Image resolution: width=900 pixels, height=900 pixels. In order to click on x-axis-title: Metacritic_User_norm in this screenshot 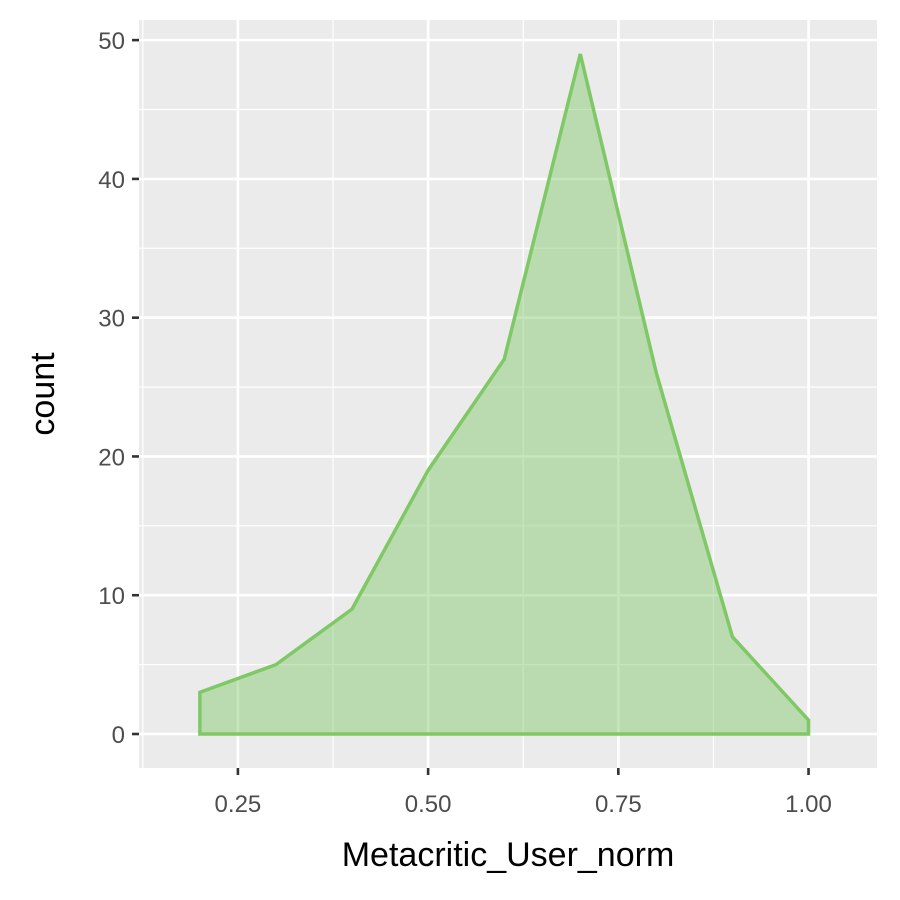, I will do `click(508, 855)`.